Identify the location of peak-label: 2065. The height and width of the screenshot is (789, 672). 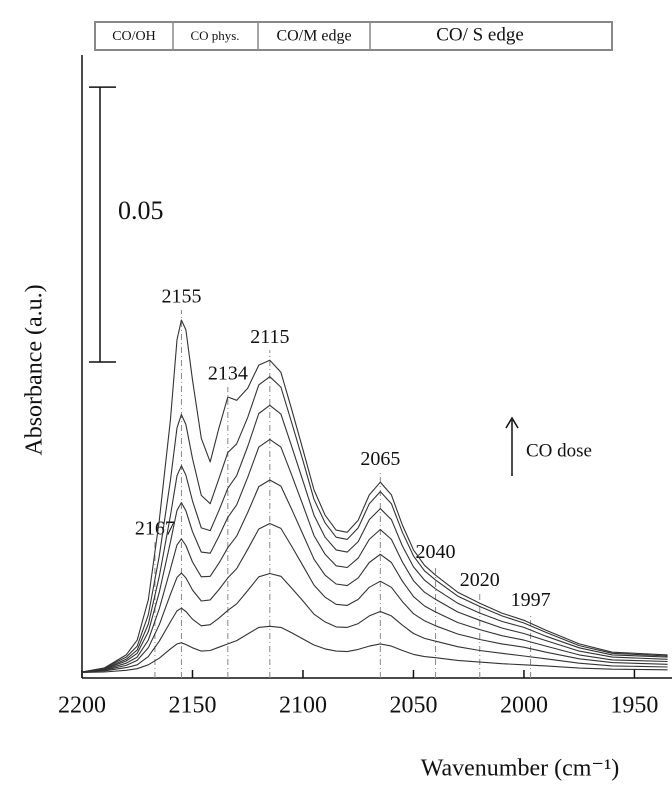
(380, 459).